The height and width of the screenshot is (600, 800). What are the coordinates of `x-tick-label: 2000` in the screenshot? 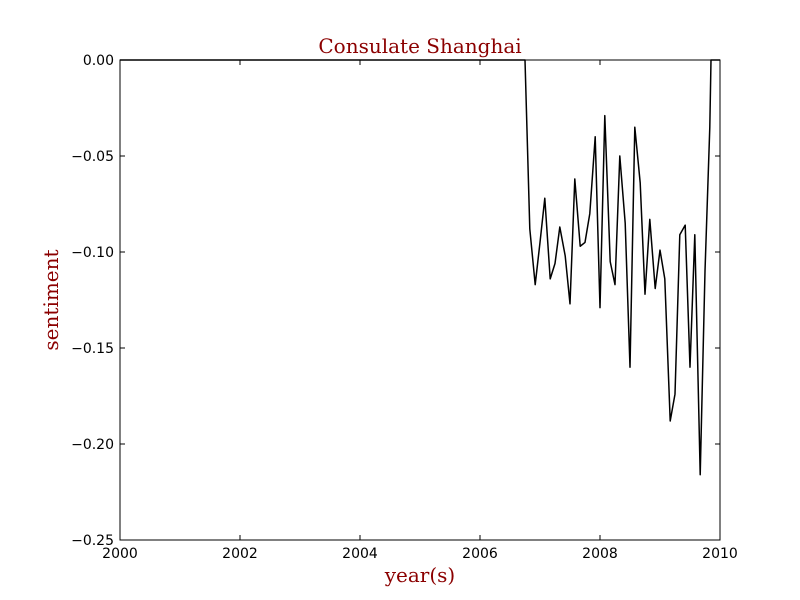 It's located at (120, 554).